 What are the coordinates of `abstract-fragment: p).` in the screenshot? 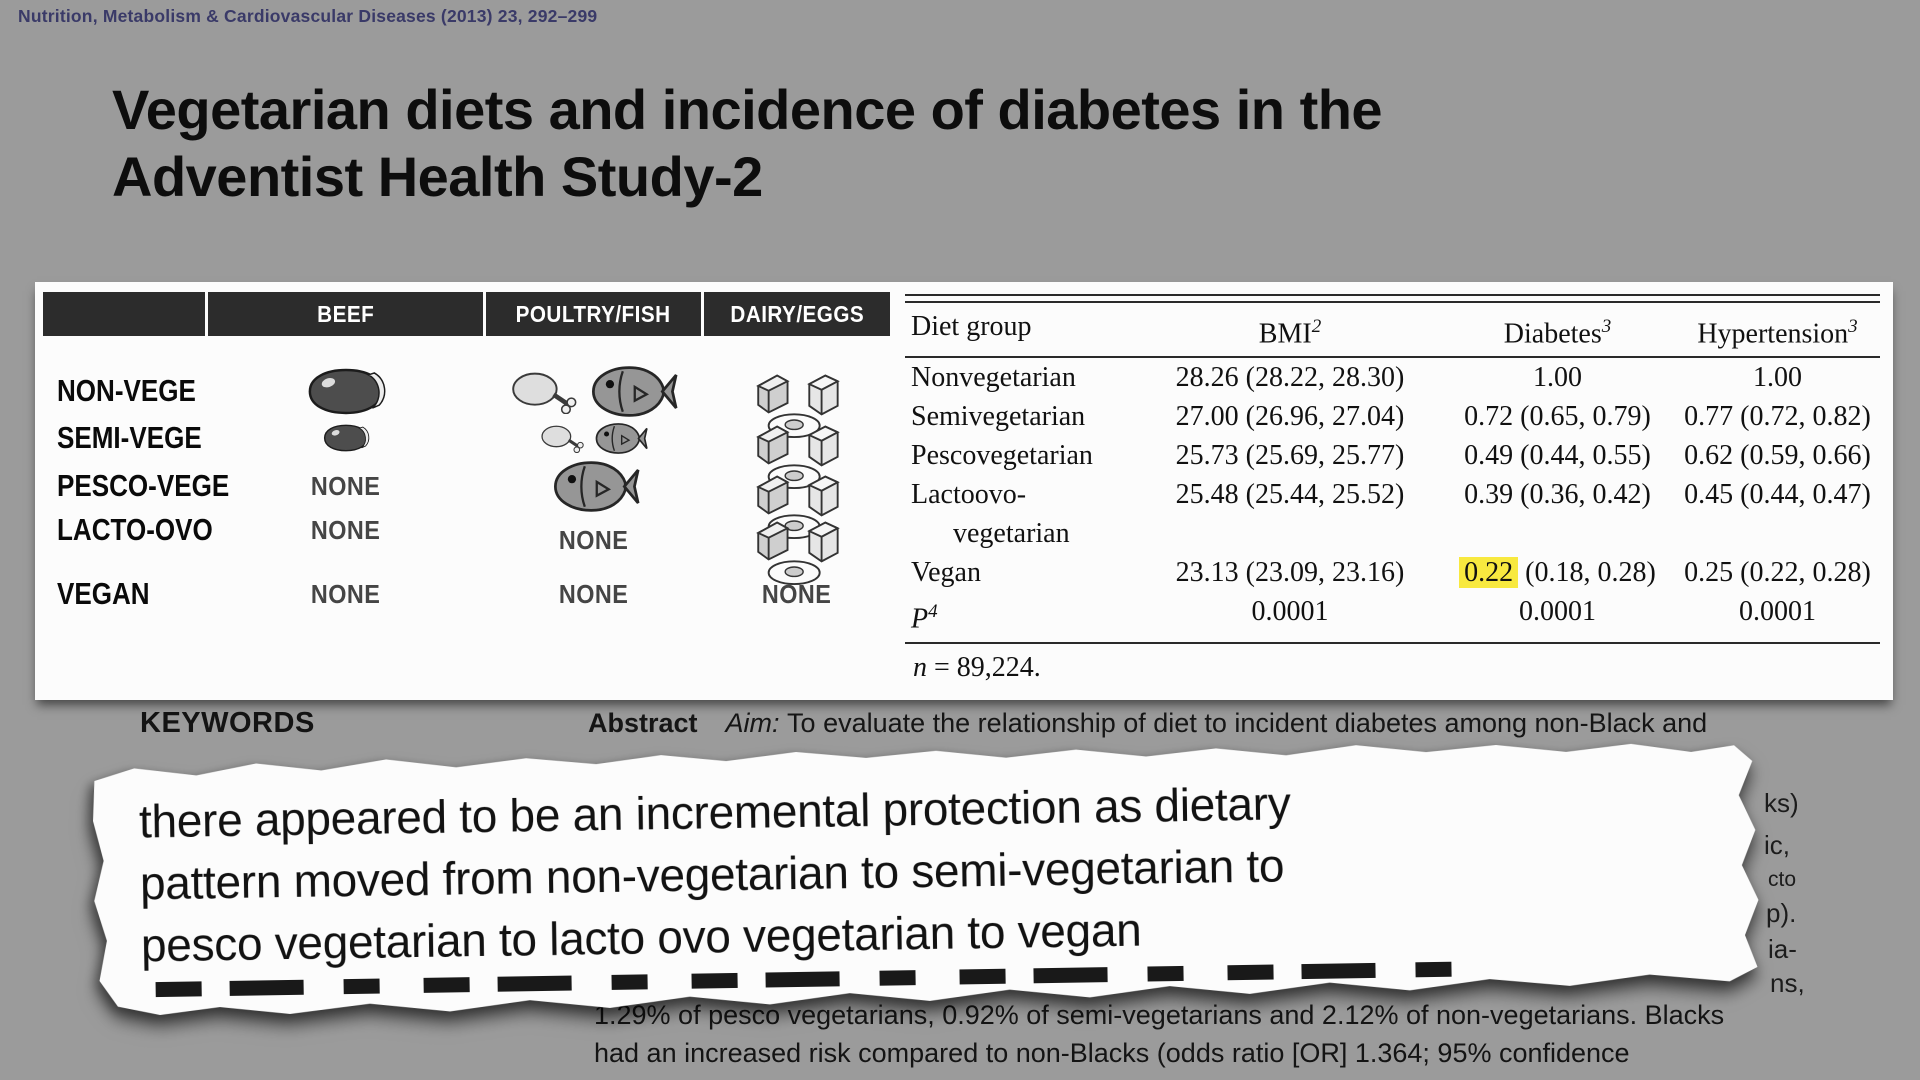 It's located at (1781, 913).